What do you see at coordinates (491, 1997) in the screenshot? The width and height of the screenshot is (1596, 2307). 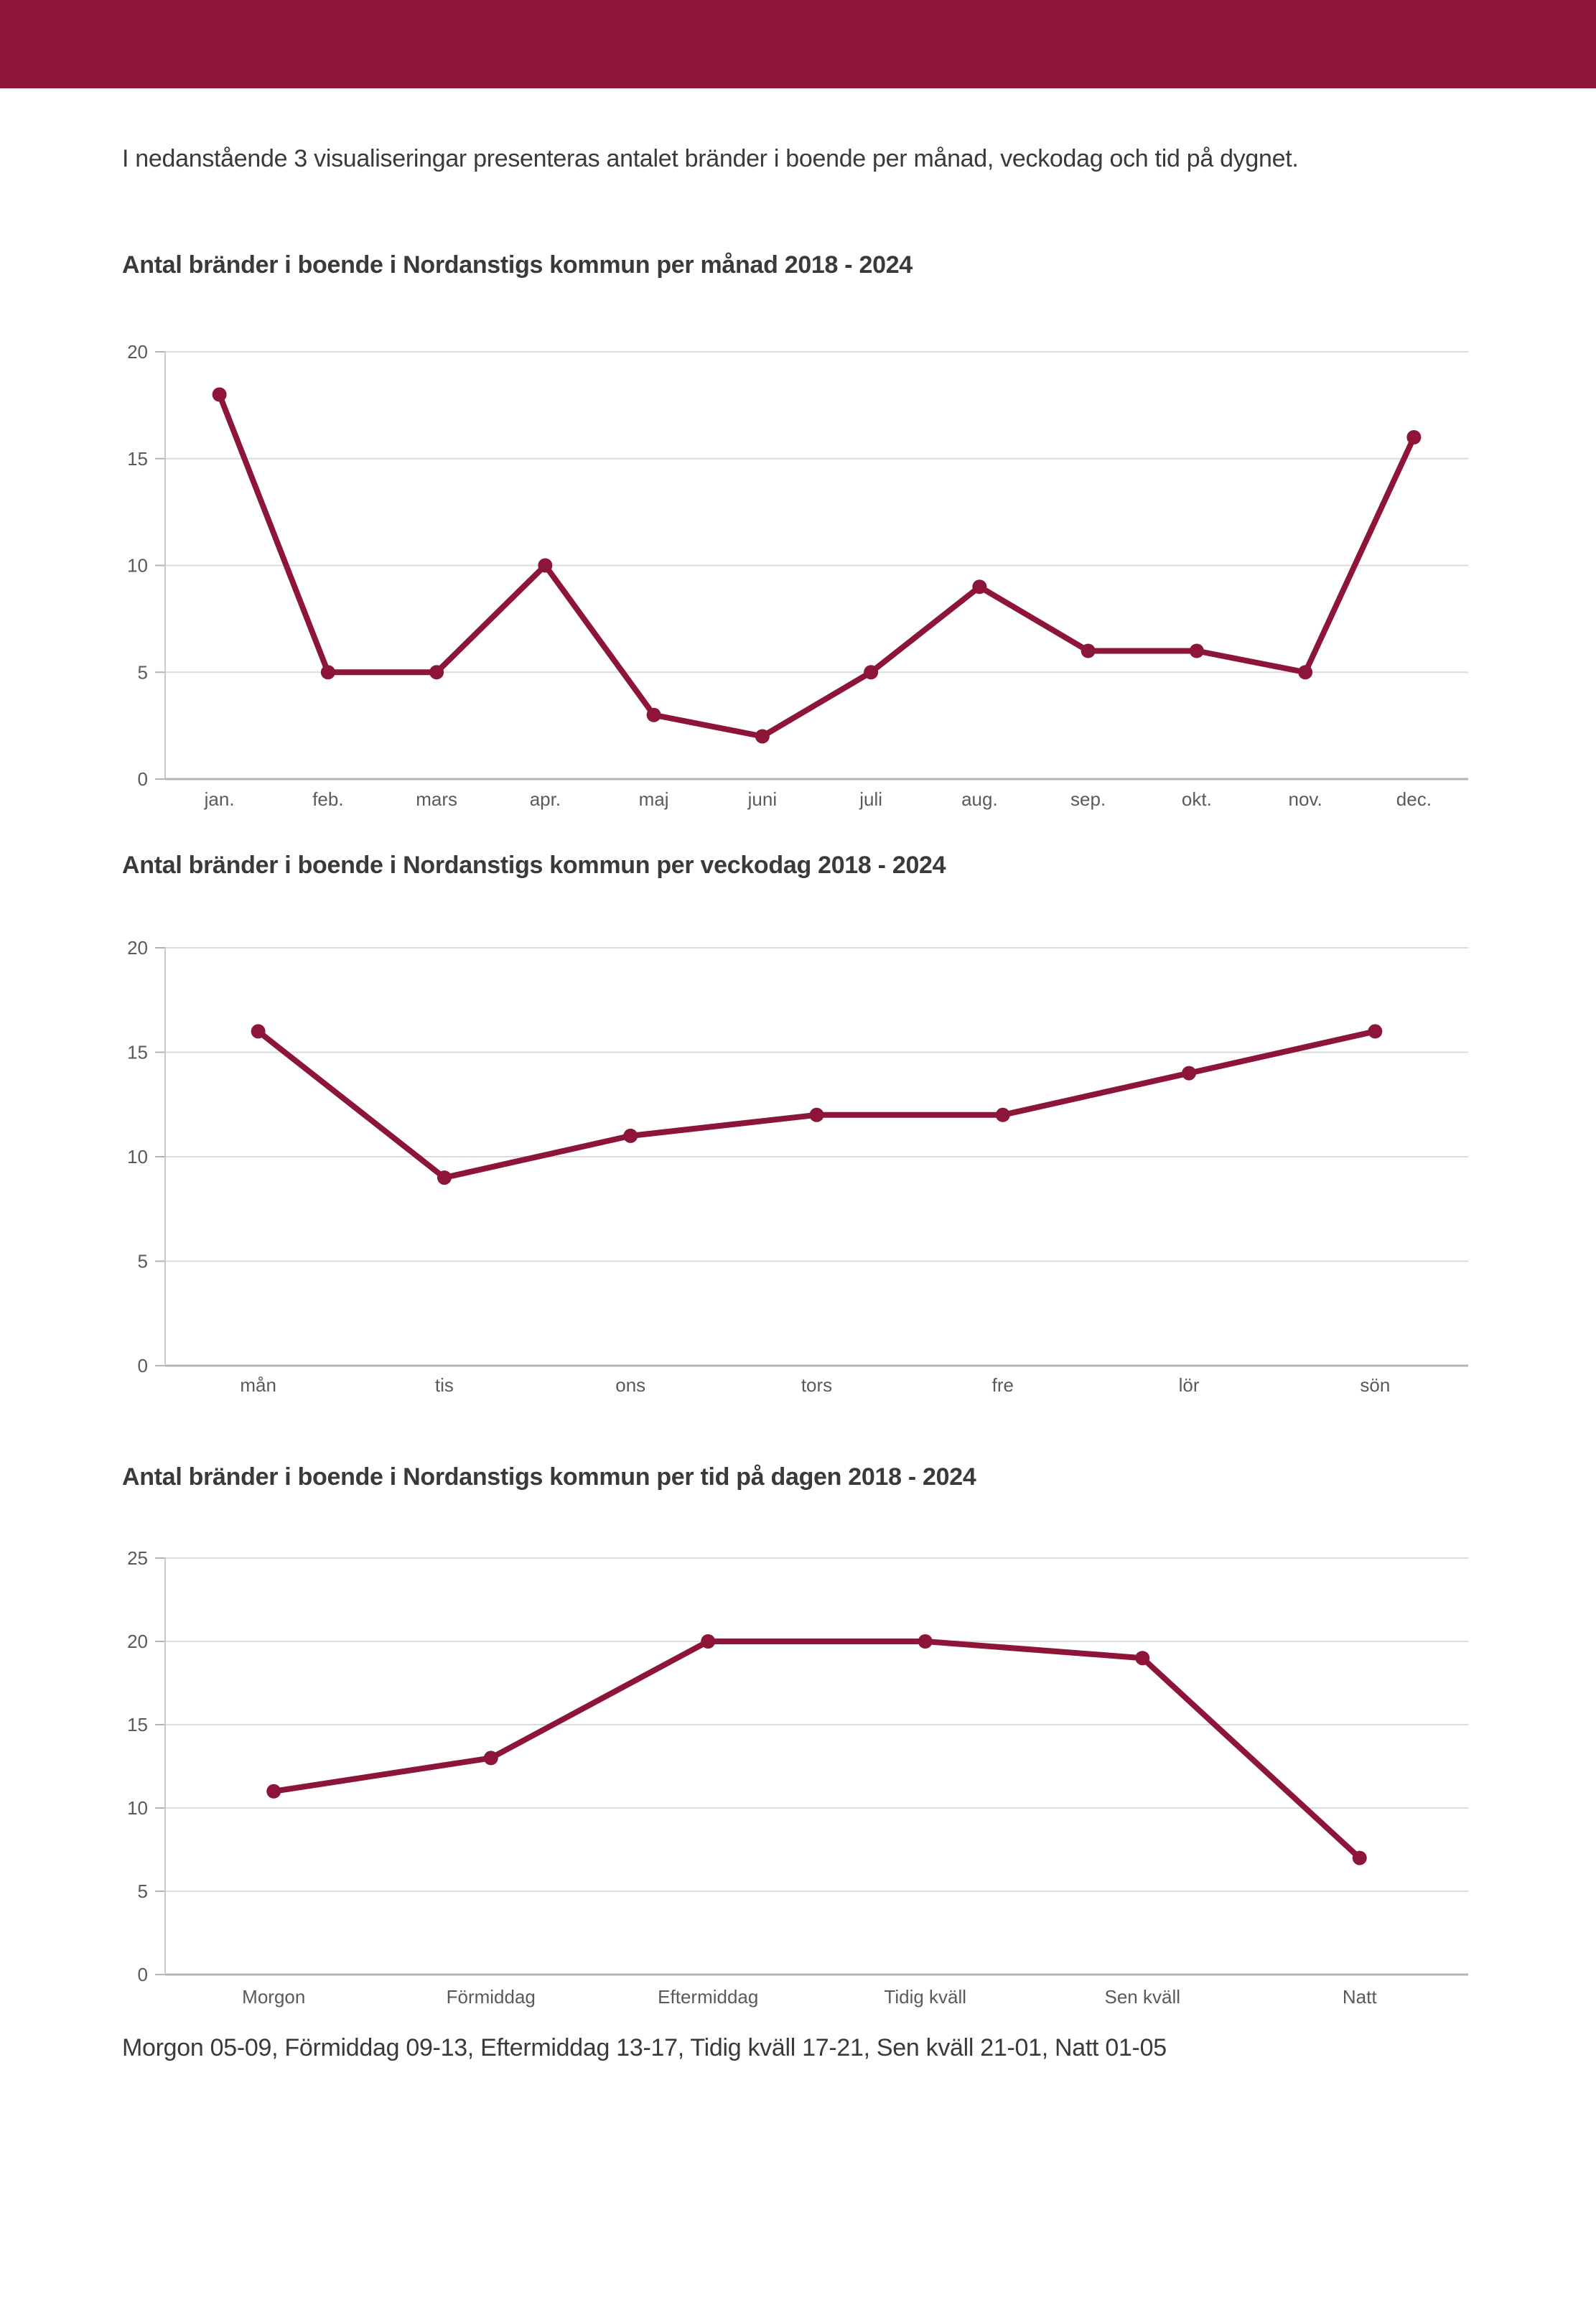 I see `svg-text: Förmiddag` at bounding box center [491, 1997].